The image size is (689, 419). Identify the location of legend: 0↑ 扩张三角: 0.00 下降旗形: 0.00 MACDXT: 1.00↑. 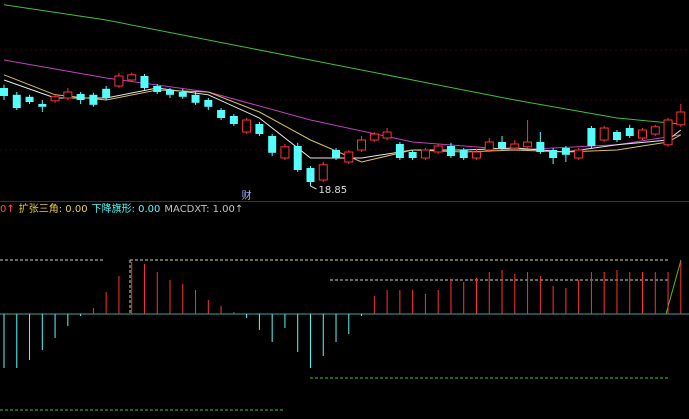
(121, 208).